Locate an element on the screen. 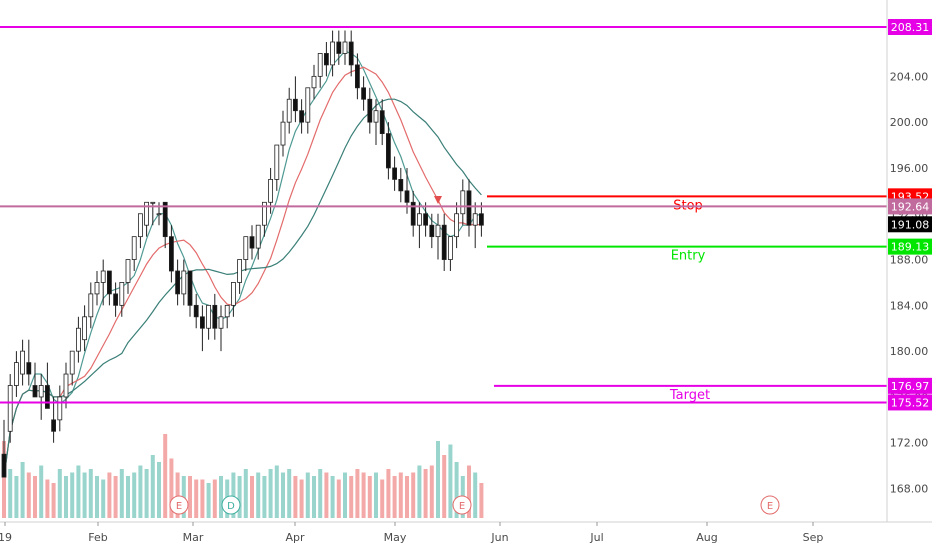 The width and height of the screenshot is (932, 550). price-tag: 175.52 is located at coordinates (910, 402).